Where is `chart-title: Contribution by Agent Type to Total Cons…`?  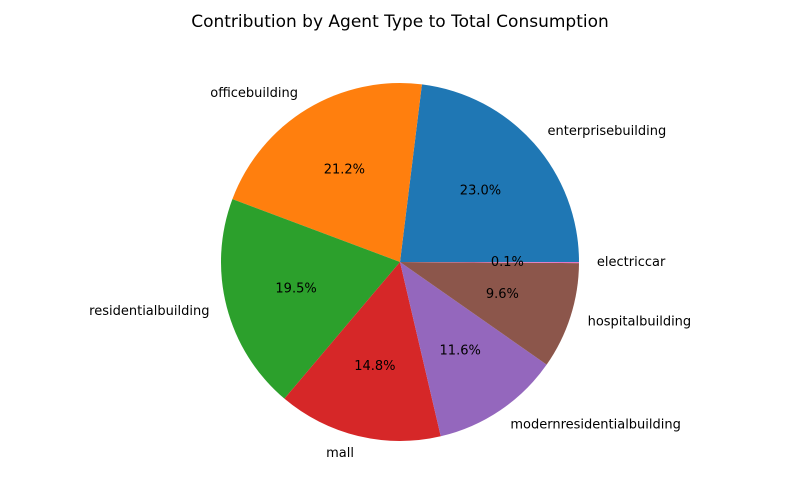
chart-title: Contribution by Agent Type to Total Cons… is located at coordinates (400, 22).